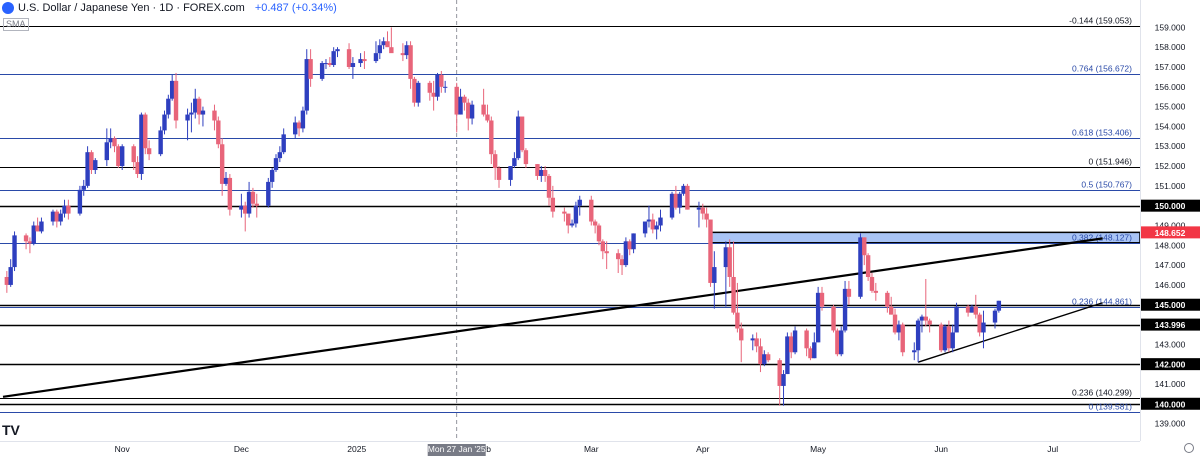  What do you see at coordinates (1102, 133) in the screenshot?
I see `level-label: 0.618 (153.406)` at bounding box center [1102, 133].